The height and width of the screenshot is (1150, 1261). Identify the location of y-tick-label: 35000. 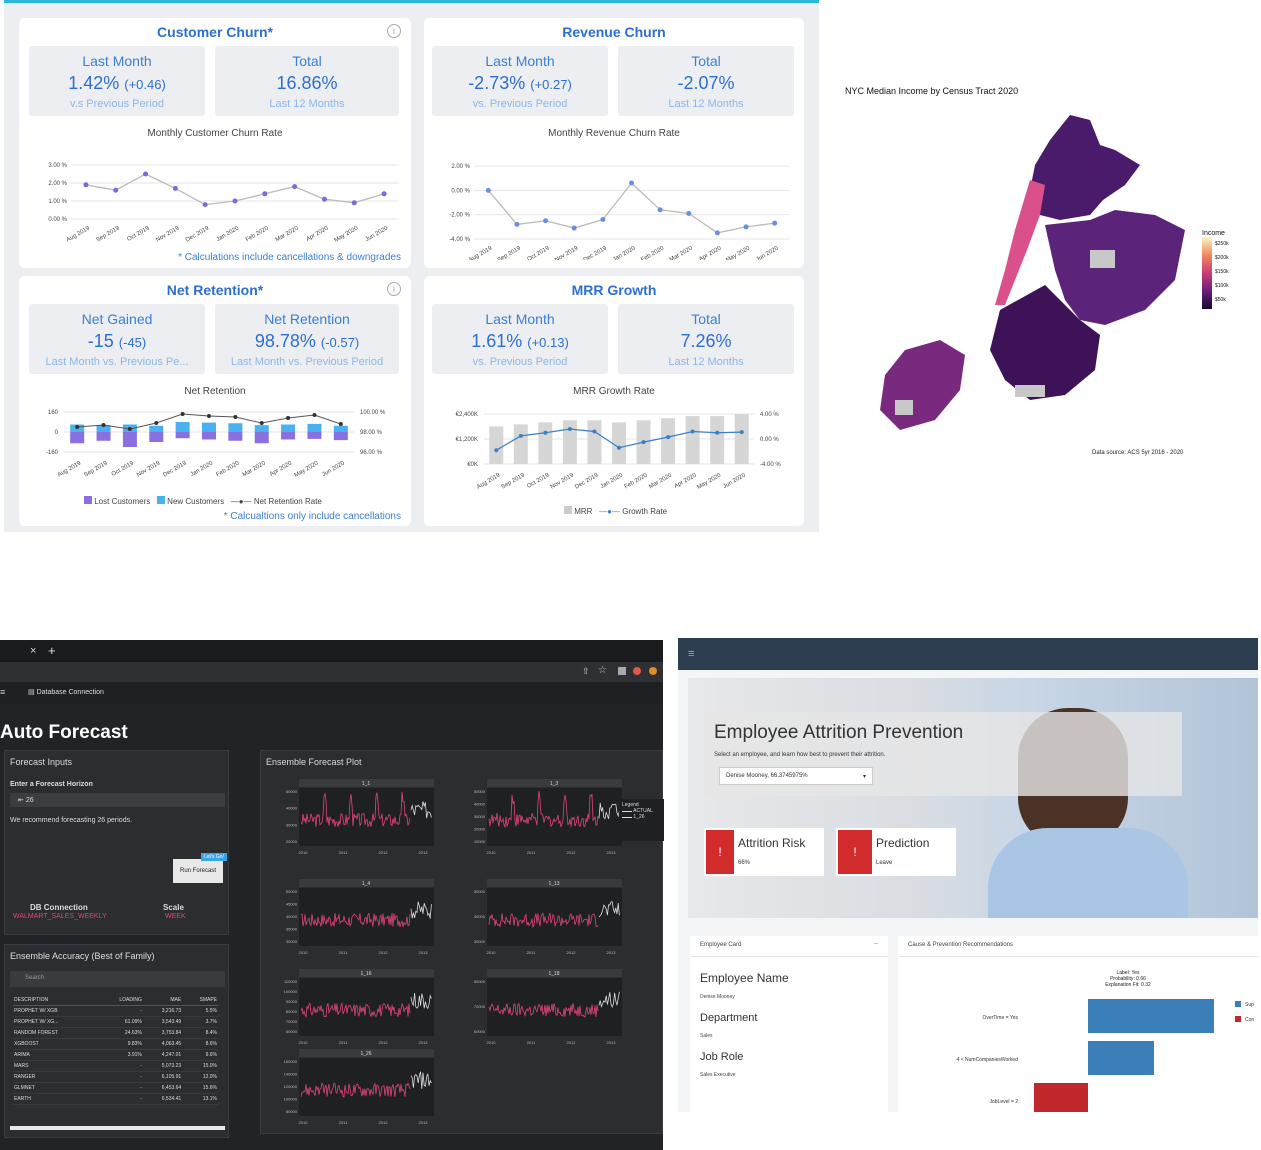
(292, 929).